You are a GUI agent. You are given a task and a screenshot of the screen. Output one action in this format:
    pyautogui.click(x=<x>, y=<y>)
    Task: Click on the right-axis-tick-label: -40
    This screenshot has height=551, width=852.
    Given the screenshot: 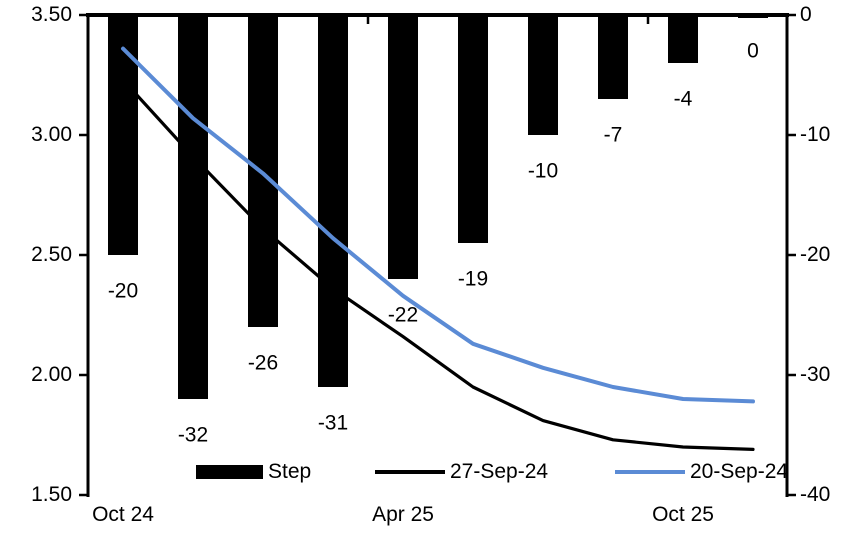 What is the action you would take?
    pyautogui.click(x=815, y=494)
    